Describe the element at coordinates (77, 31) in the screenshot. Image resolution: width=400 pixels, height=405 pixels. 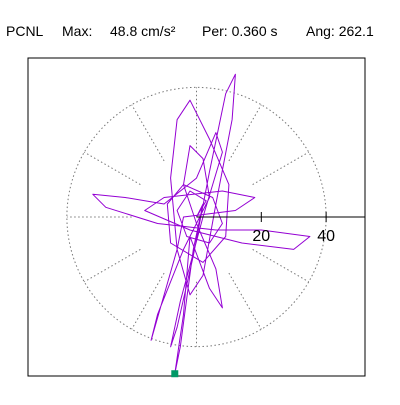
I see `max-label: Max:` at that location.